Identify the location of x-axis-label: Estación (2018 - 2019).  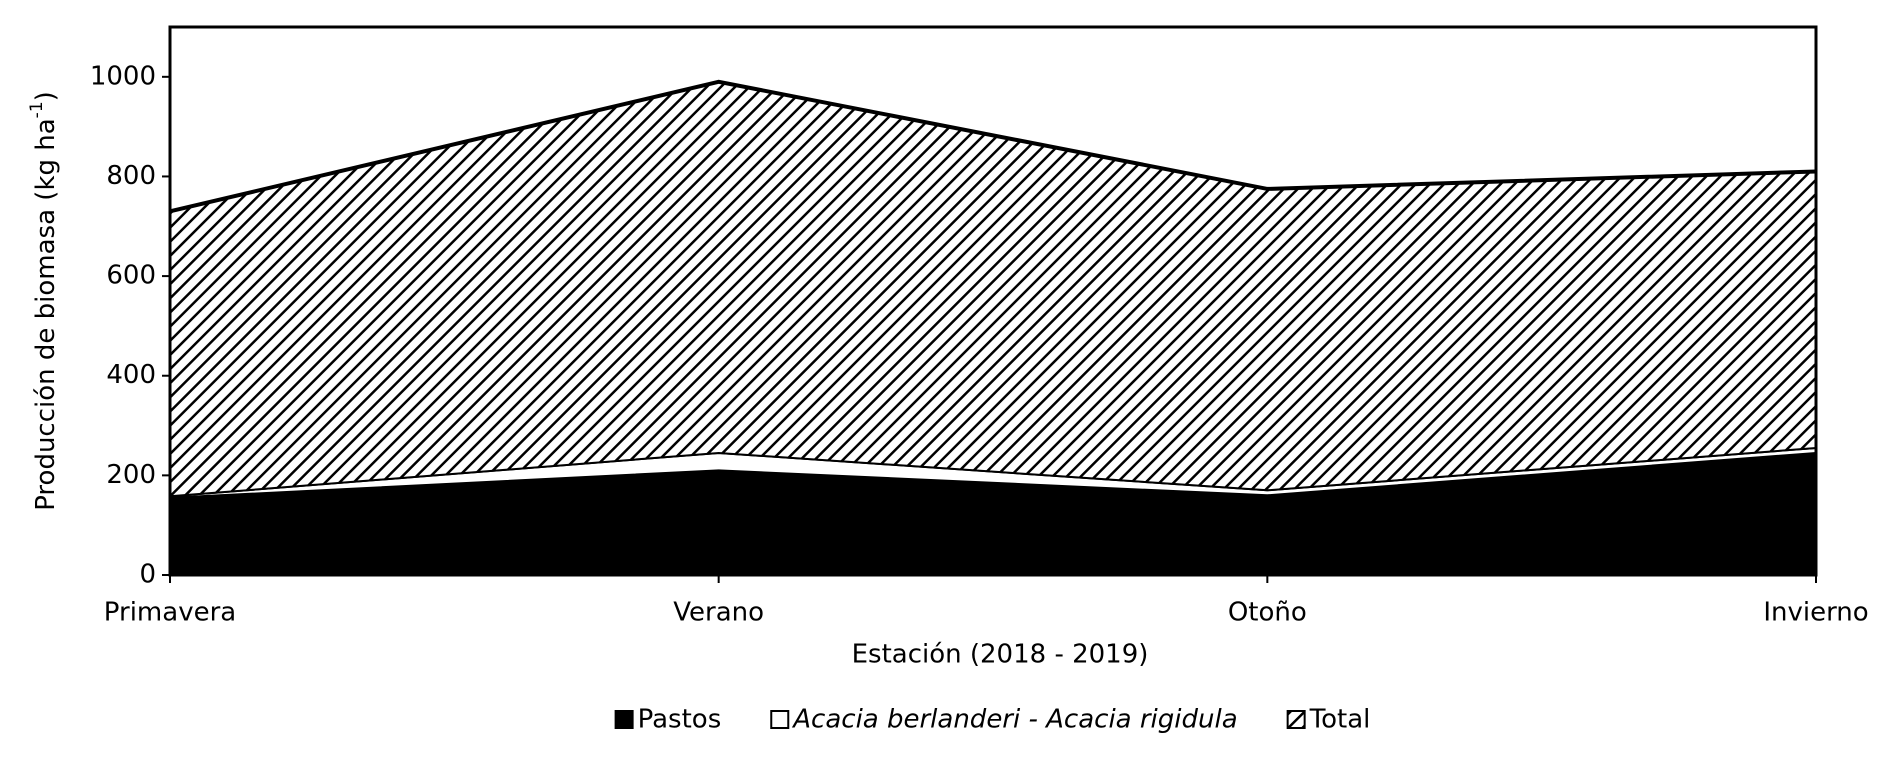
(1000, 655).